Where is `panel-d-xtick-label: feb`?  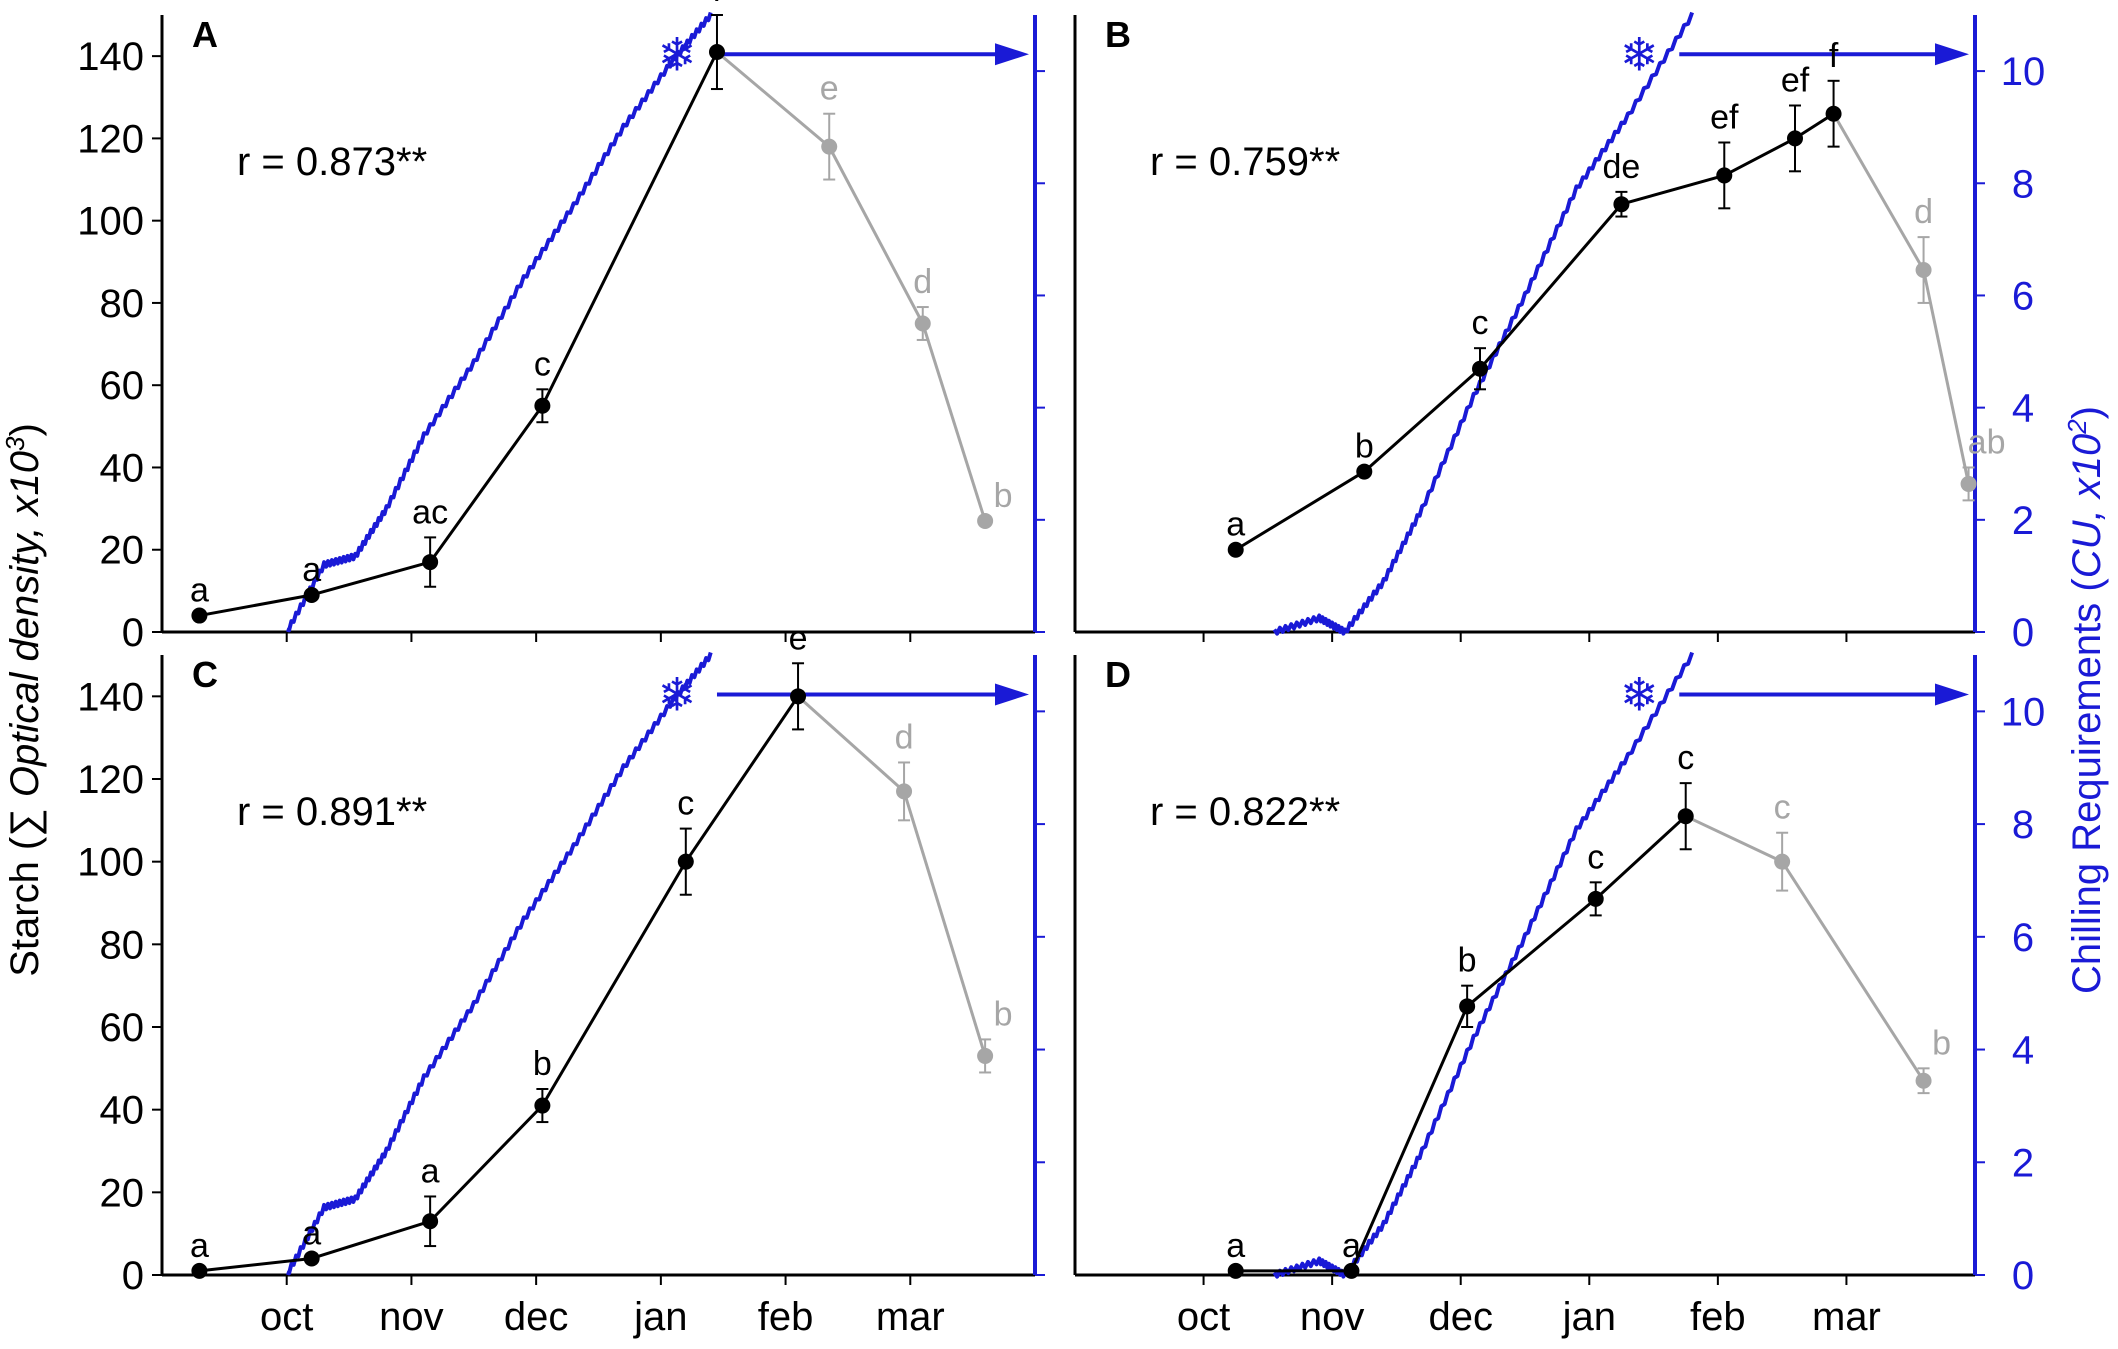 panel-d-xtick-label: feb is located at coordinates (1718, 1317).